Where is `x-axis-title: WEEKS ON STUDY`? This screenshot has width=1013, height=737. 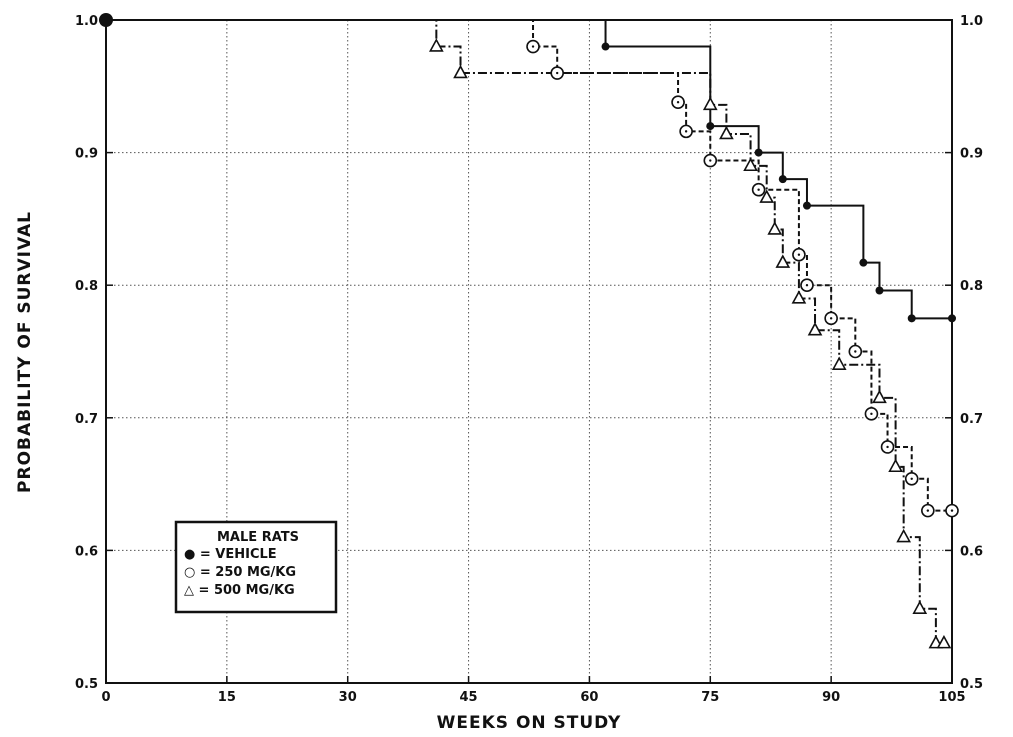
x-axis-title: WEEKS ON STUDY is located at coordinates (529, 723).